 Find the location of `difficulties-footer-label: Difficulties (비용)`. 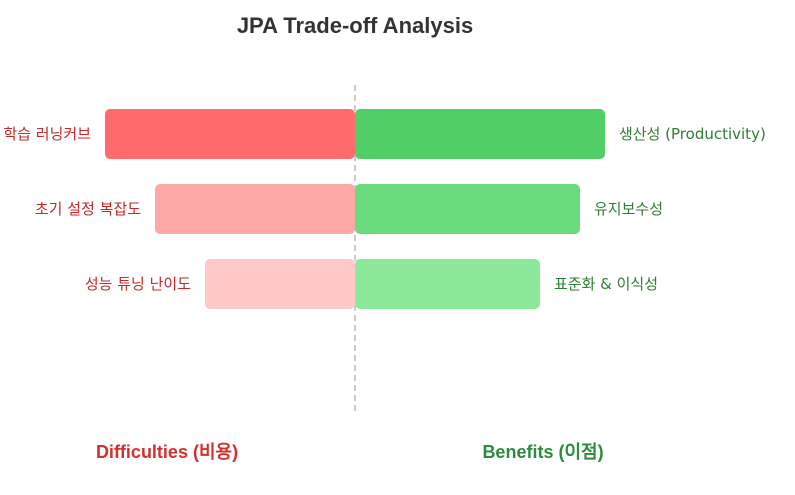

difficulties-footer-label: Difficulties (비용) is located at coordinates (167, 452).